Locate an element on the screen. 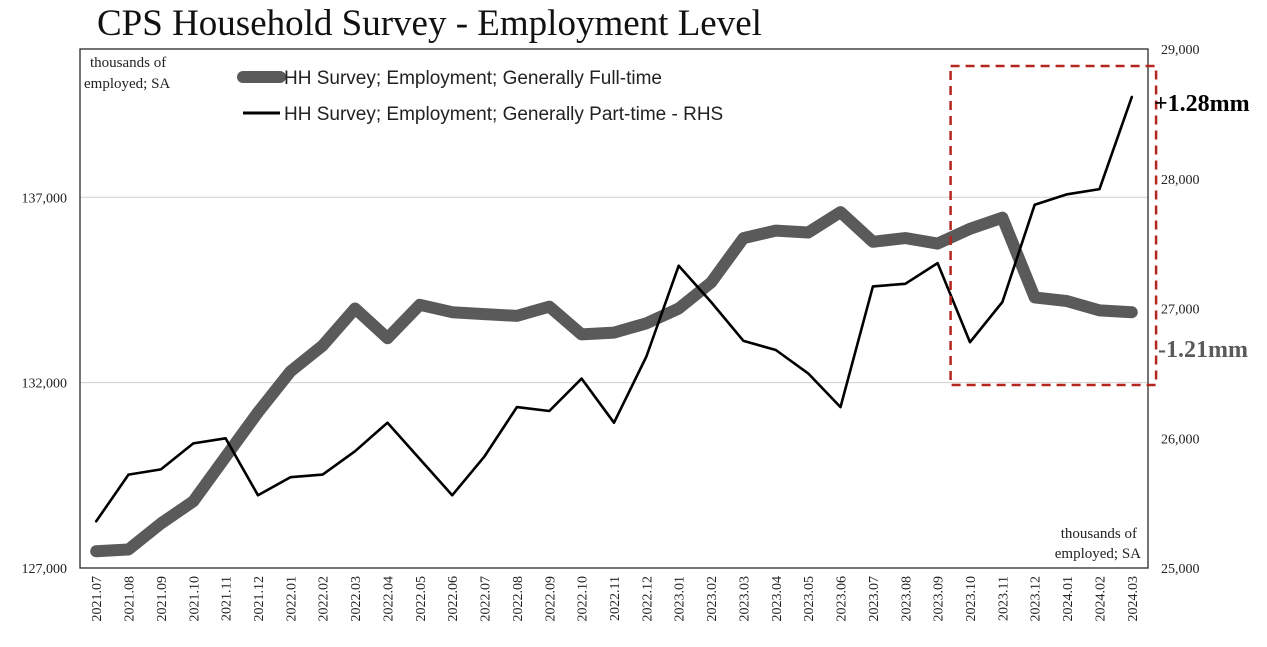  x-tick-label: 2023.09 is located at coordinates (939, 599).